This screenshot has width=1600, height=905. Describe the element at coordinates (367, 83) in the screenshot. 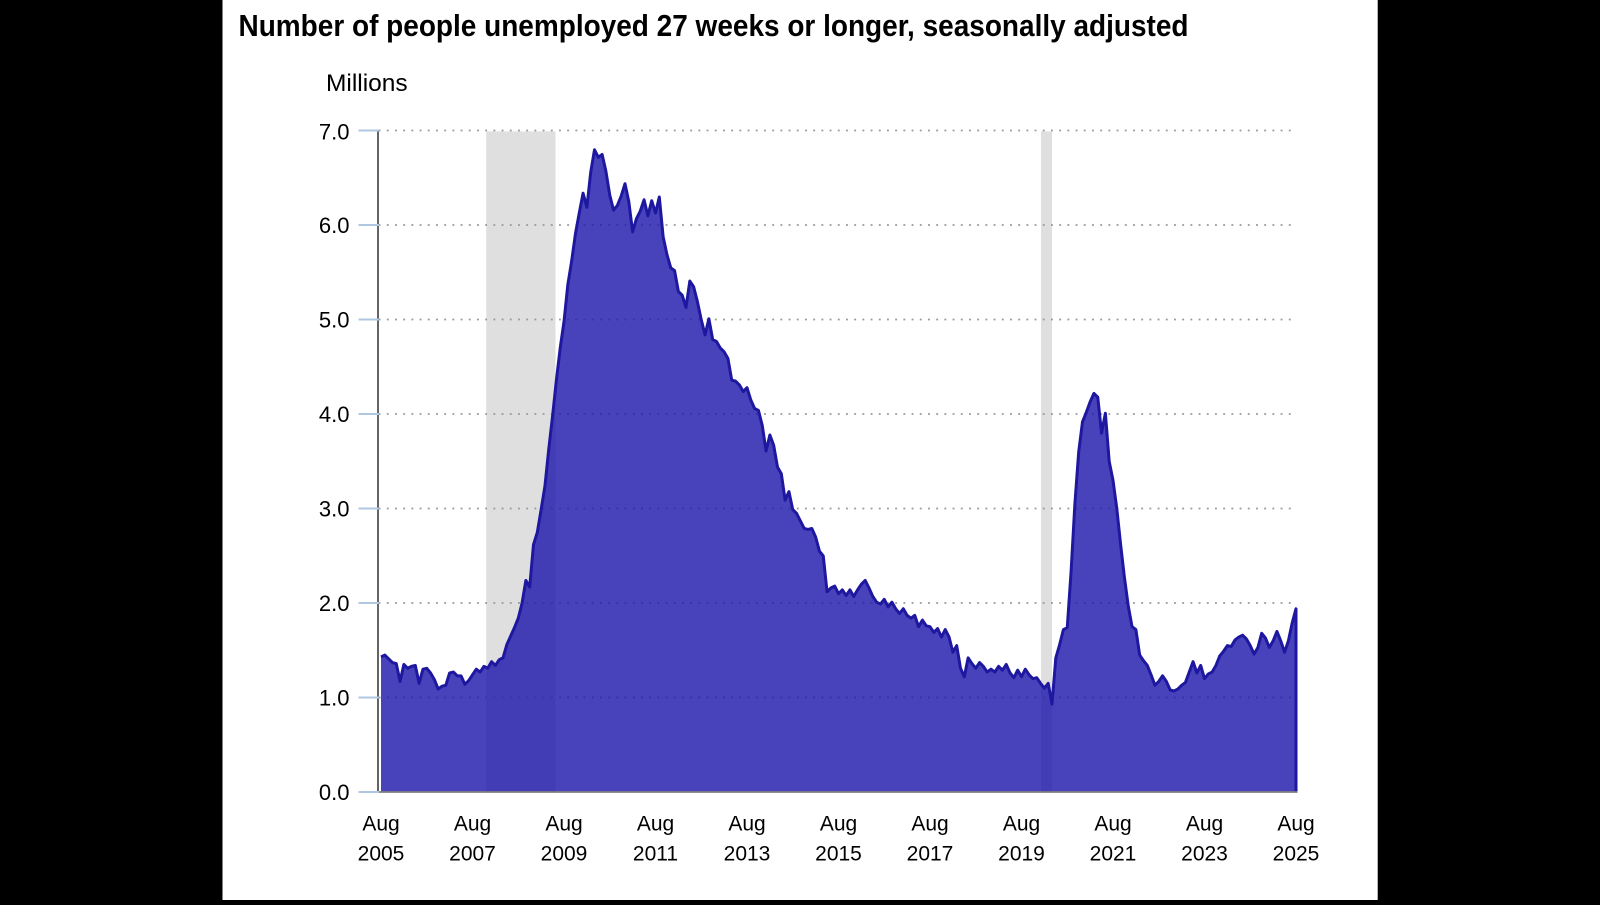

I see `svg-text: Millions` at that location.